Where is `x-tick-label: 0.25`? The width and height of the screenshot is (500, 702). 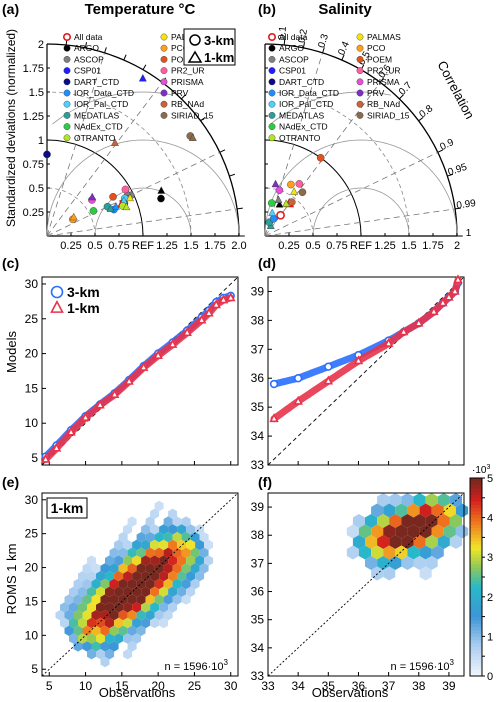
x-tick-label: 0.25 is located at coordinates (70, 246).